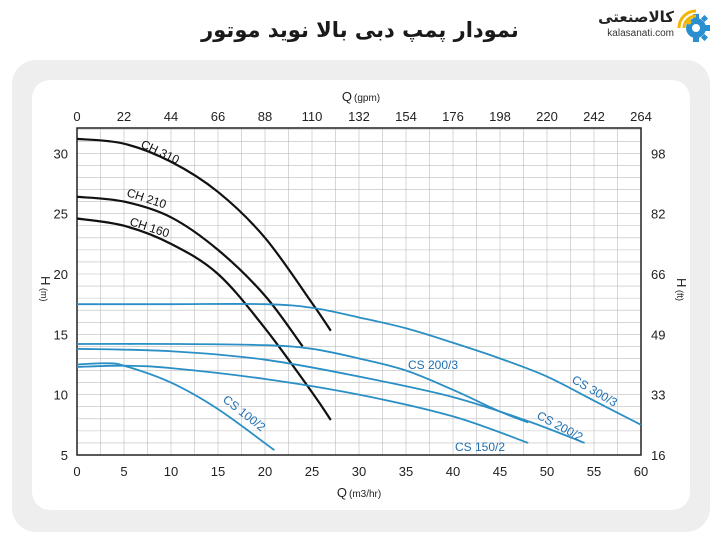 This screenshot has height=544, width=720. Describe the element at coordinates (365, 494) in the screenshot. I see `x-bottom-axis-unit: (m3/hr)` at that location.